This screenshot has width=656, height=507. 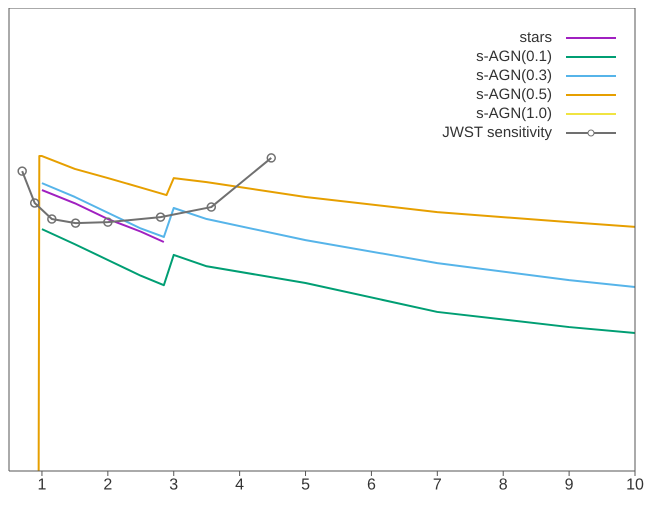 I want to click on x-tick-label: 5, so click(x=305, y=485).